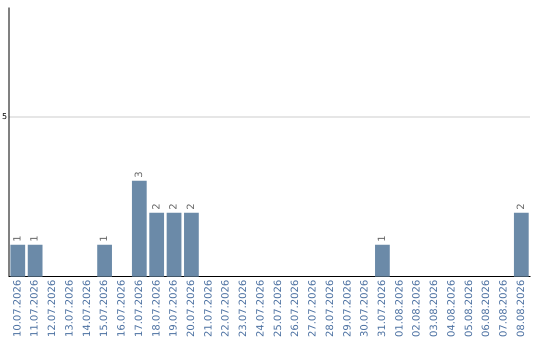 This screenshot has width=540, height=340. Describe the element at coordinates (208, 309) in the screenshot. I see `x-tick-label: 21.07.2026` at that location.